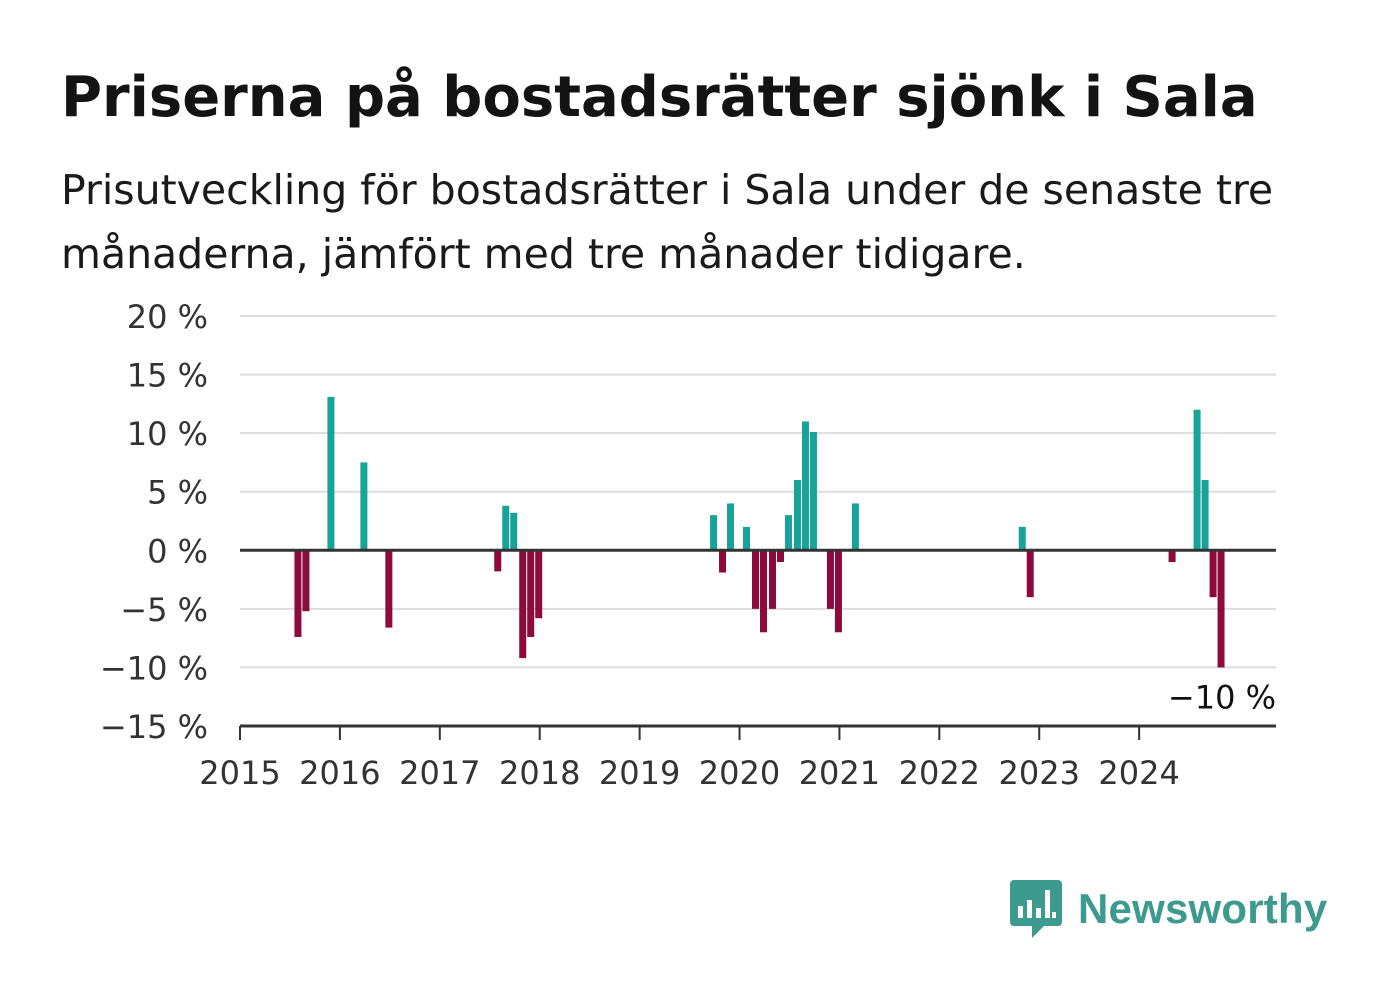 This screenshot has width=1382, height=999. I want to click on brand-name: Newsworthy, so click(1203, 908).